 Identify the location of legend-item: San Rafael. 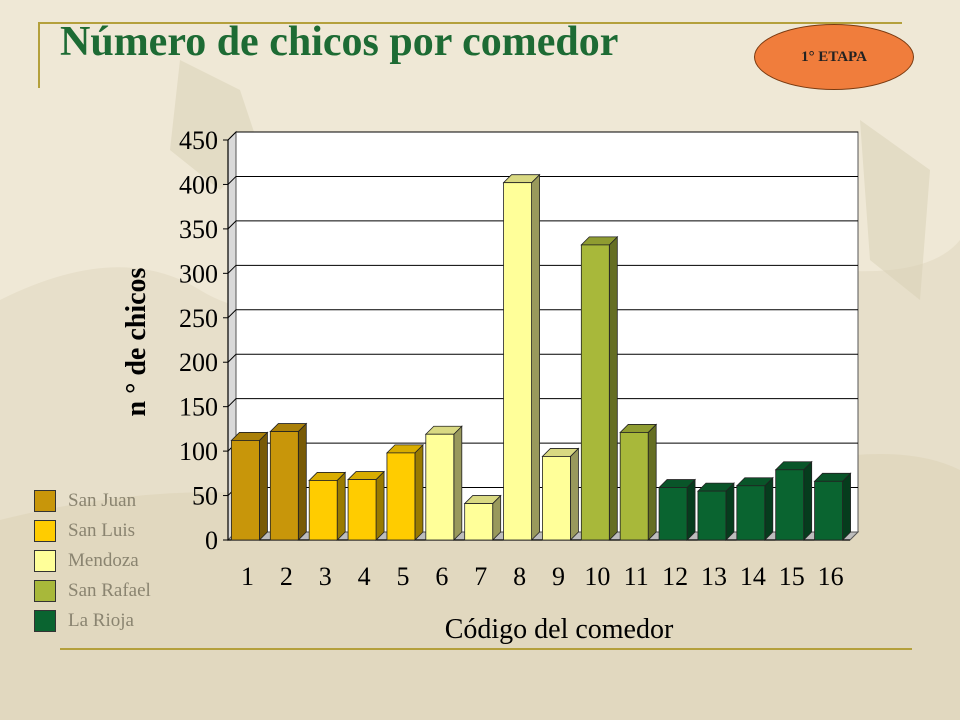
(92, 591).